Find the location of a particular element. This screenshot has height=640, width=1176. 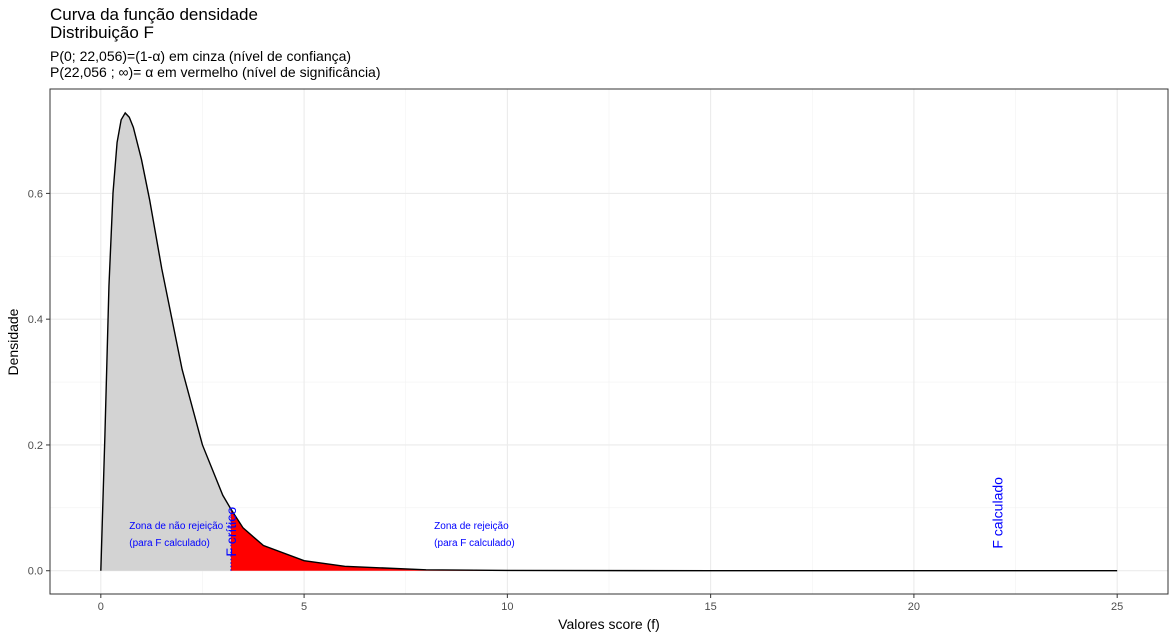

annotation-zona-nao-rejeicao-sub: (para F calculado) is located at coordinates (169, 543).